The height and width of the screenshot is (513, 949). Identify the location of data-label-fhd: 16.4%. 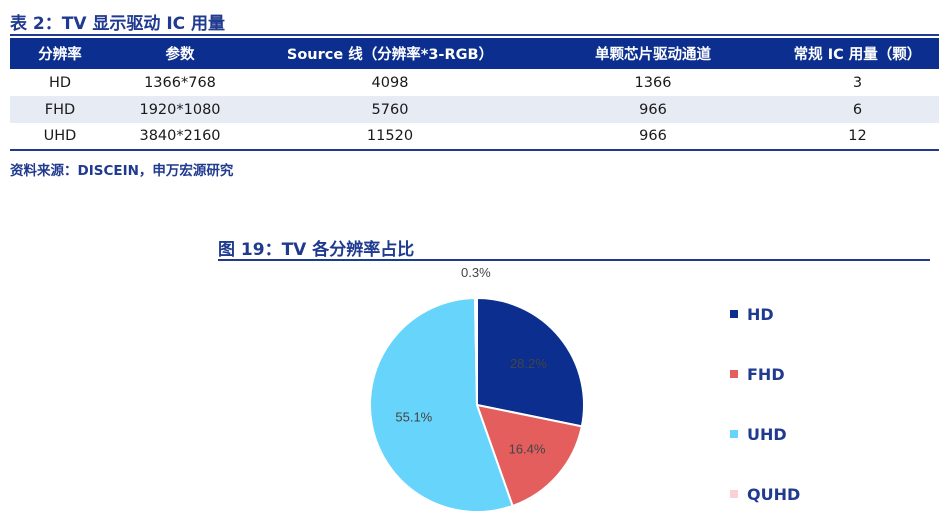
(527, 449).